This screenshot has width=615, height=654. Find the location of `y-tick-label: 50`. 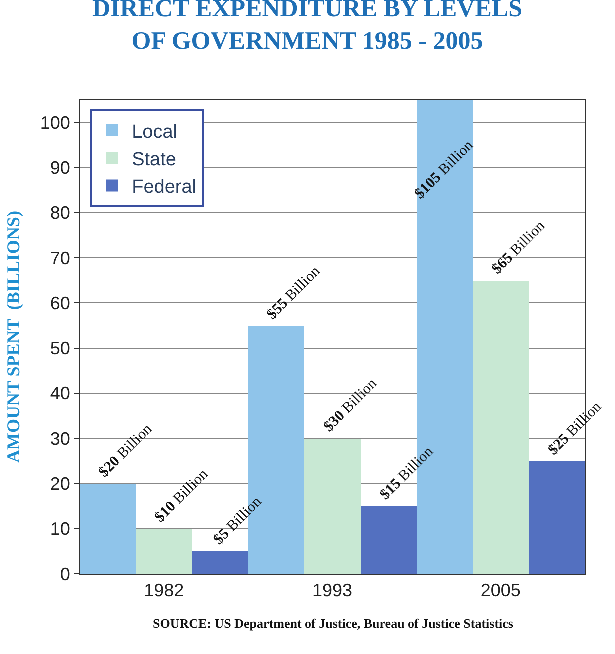

y-tick-label: 50 is located at coordinates (60, 348).